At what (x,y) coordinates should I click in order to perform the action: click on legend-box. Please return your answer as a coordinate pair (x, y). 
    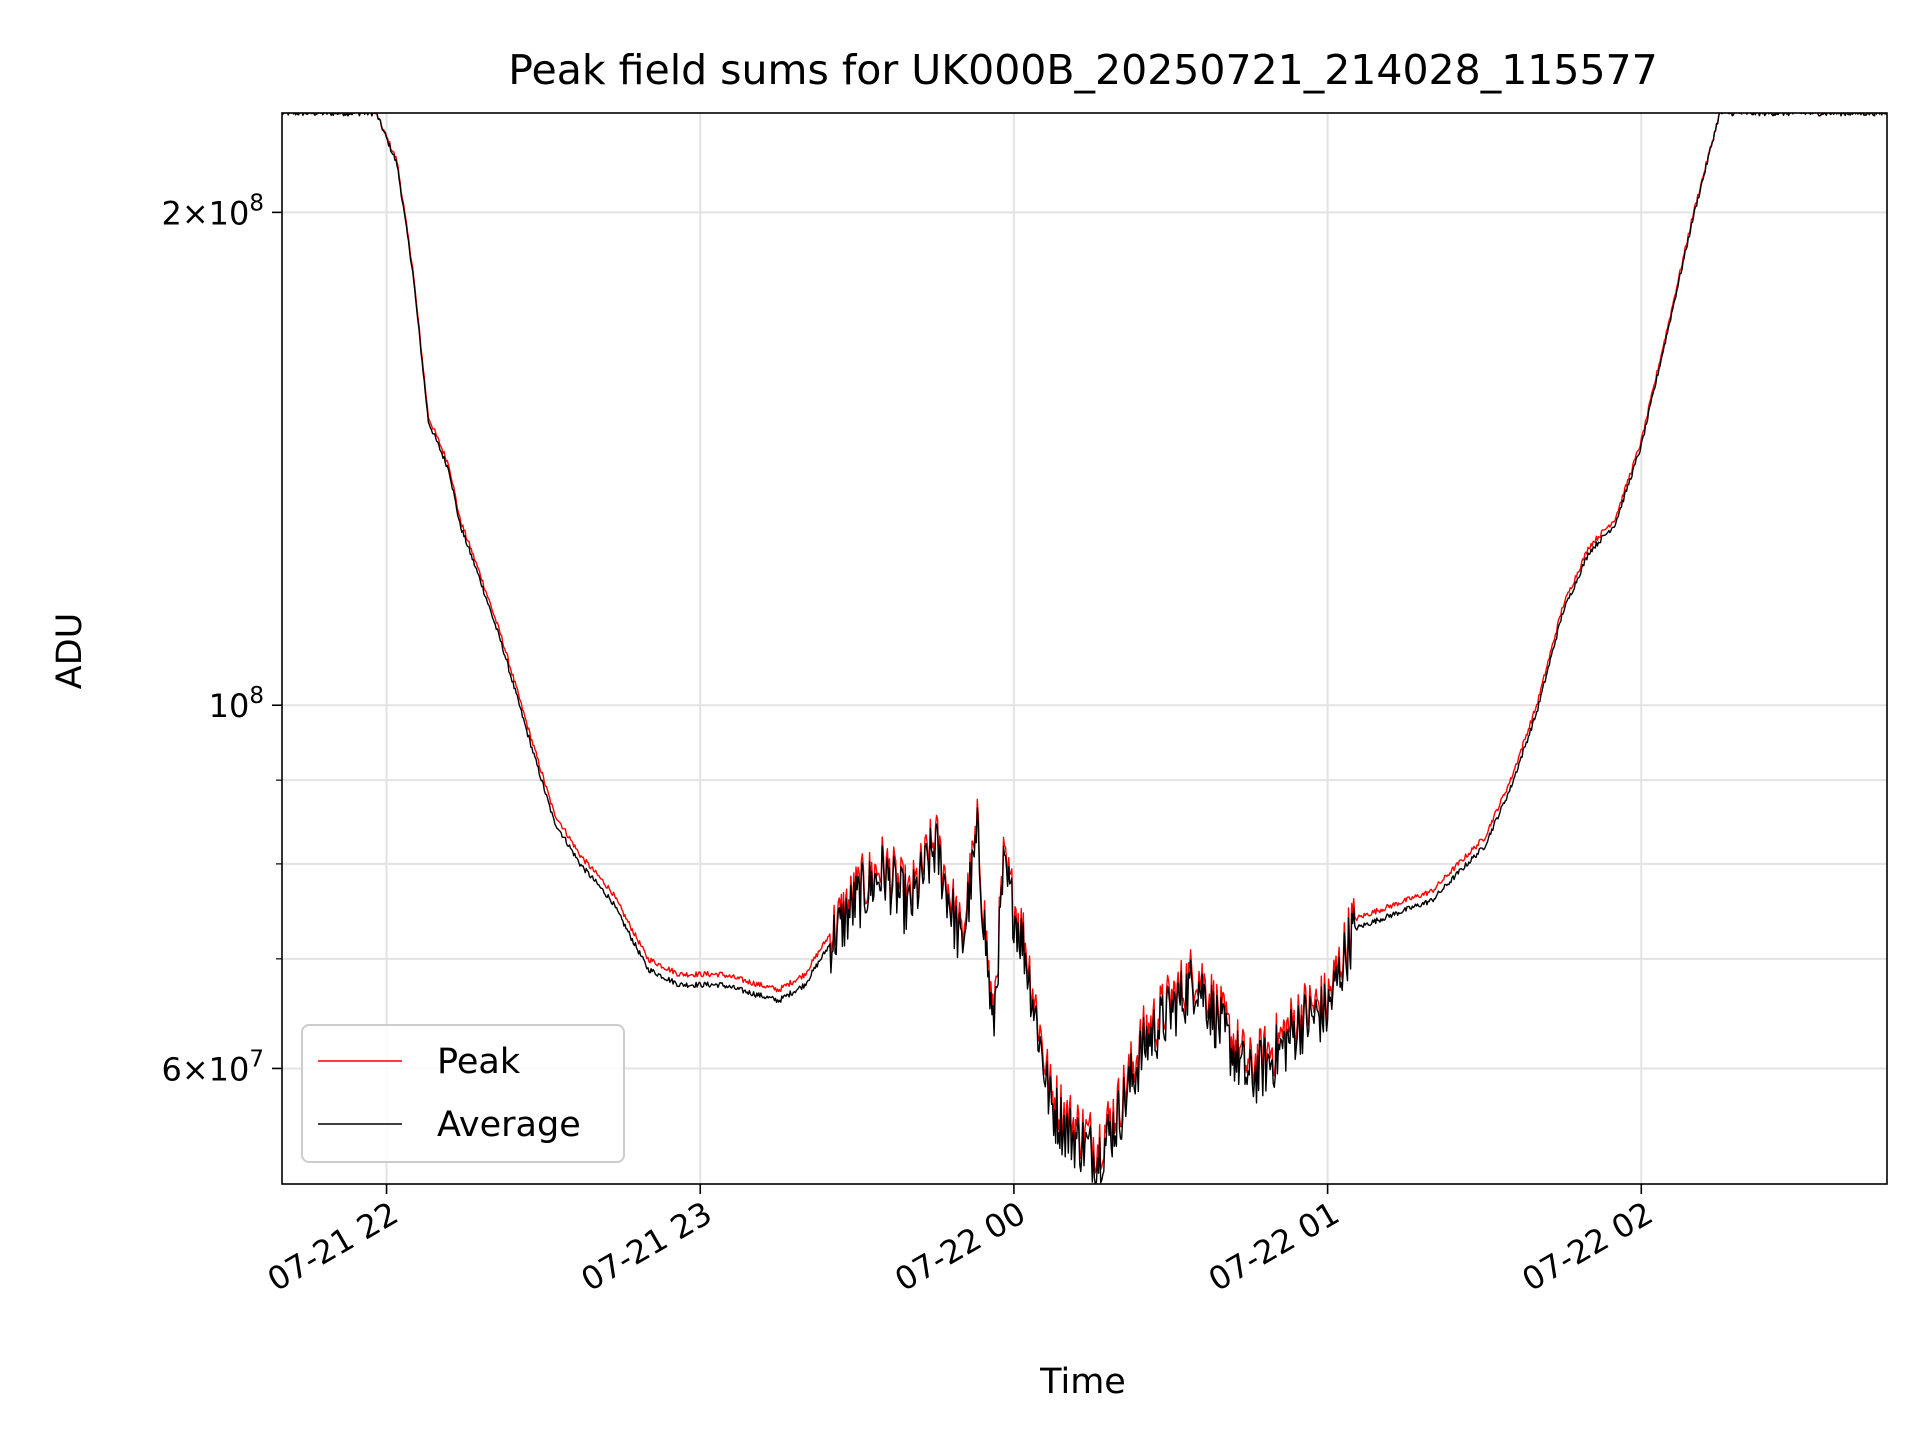
    Looking at the image, I should click on (463, 1093).